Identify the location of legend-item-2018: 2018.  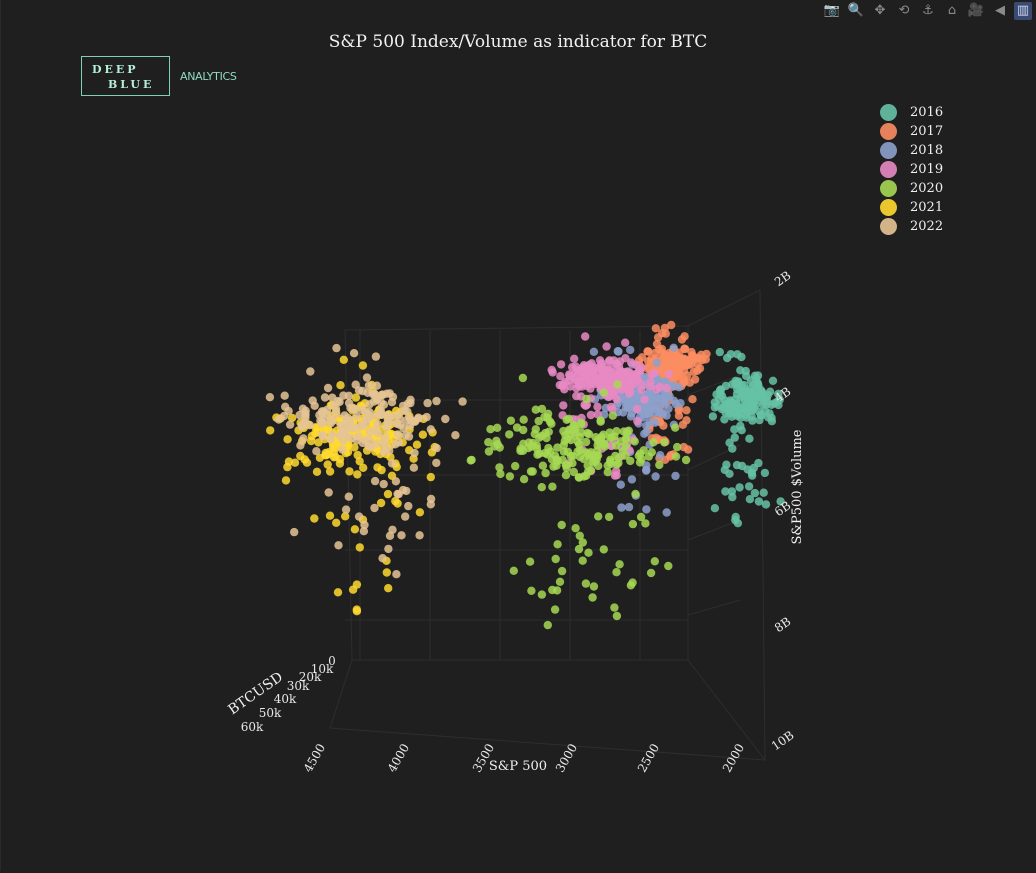
(911, 150).